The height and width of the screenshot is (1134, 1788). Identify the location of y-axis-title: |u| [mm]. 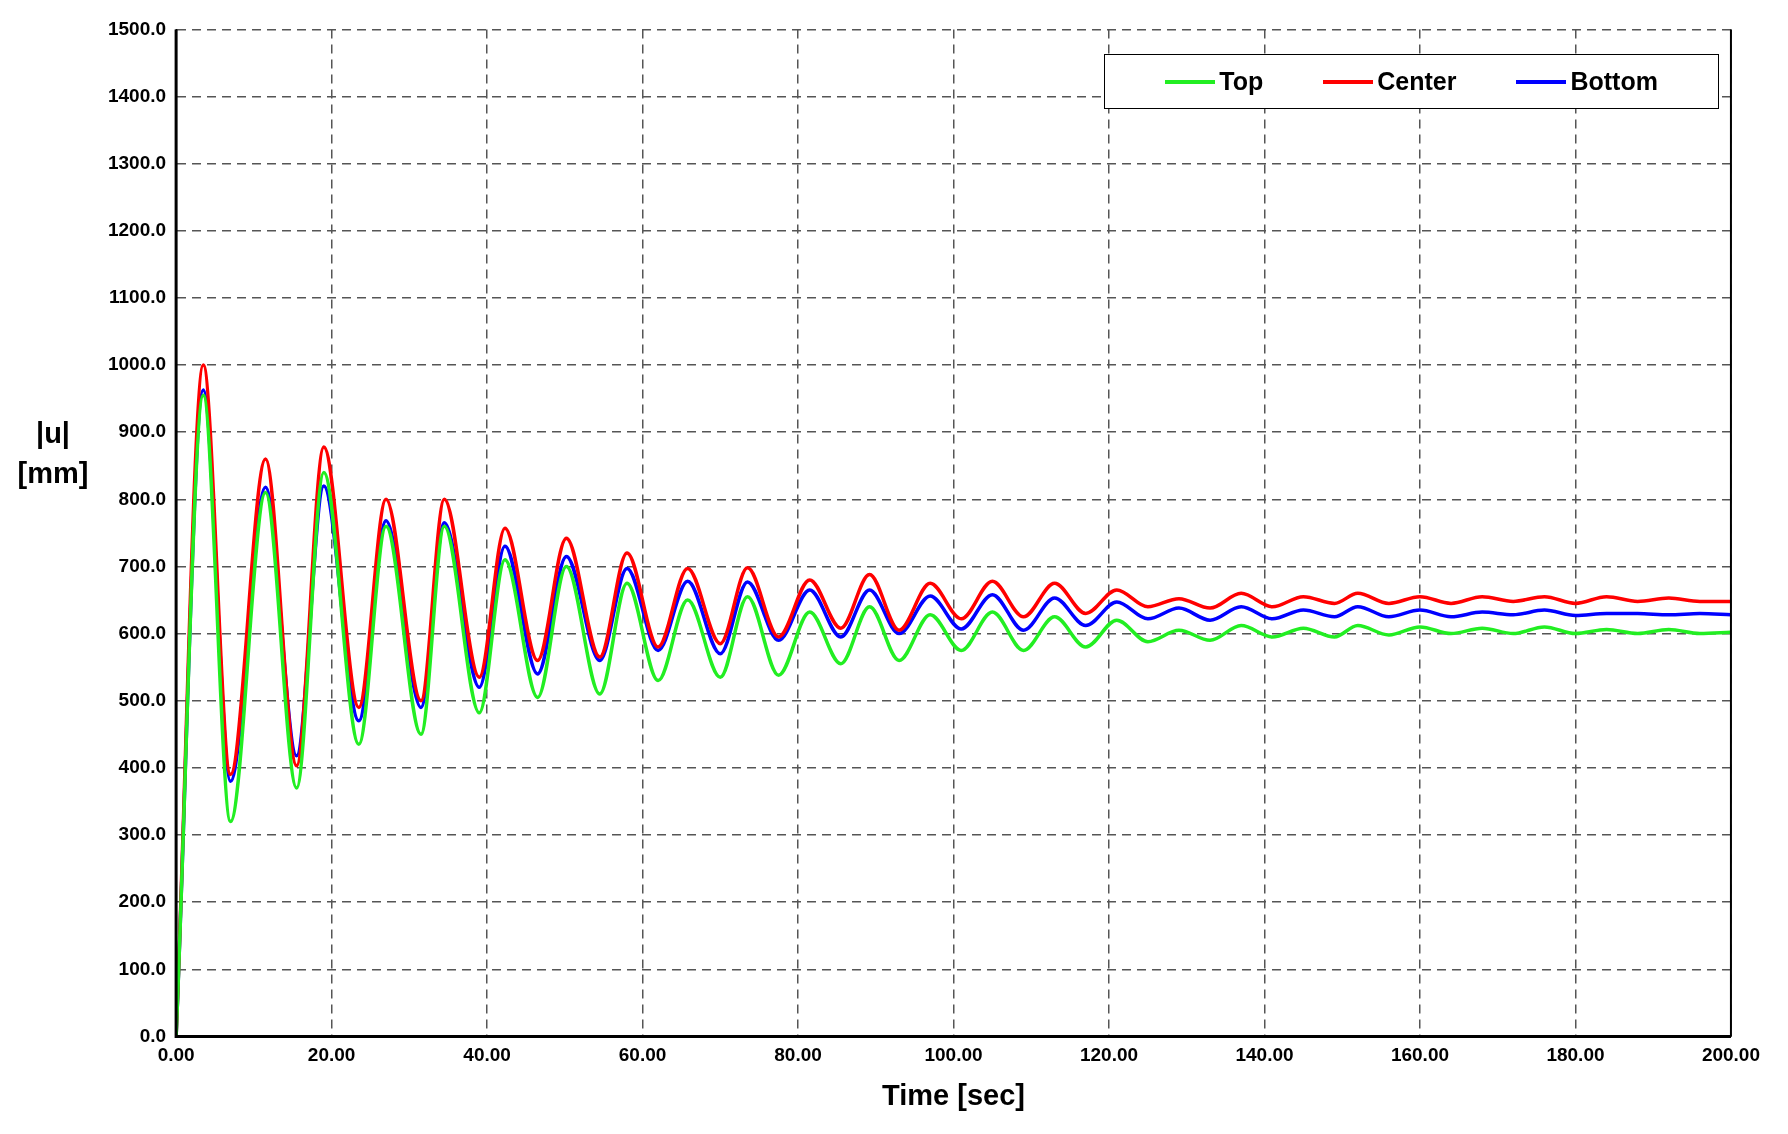
(53, 453).